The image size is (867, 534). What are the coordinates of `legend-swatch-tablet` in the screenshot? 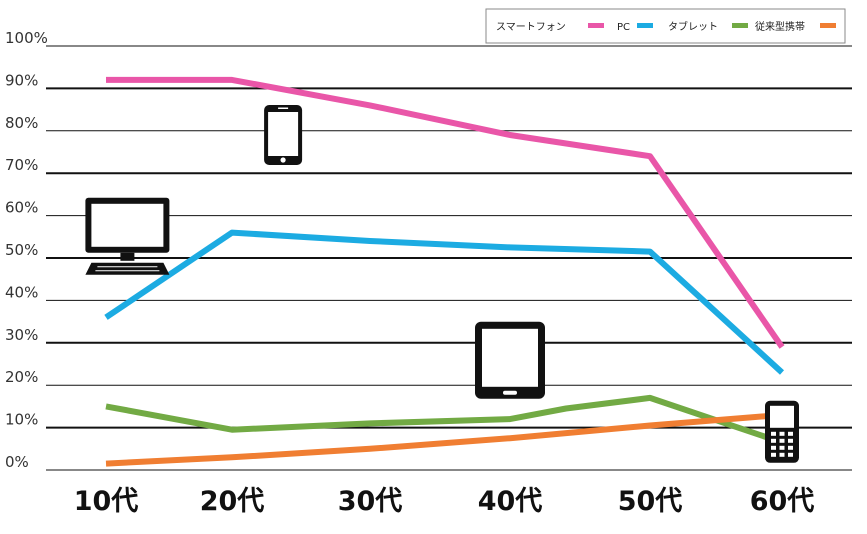 It's located at (740, 25).